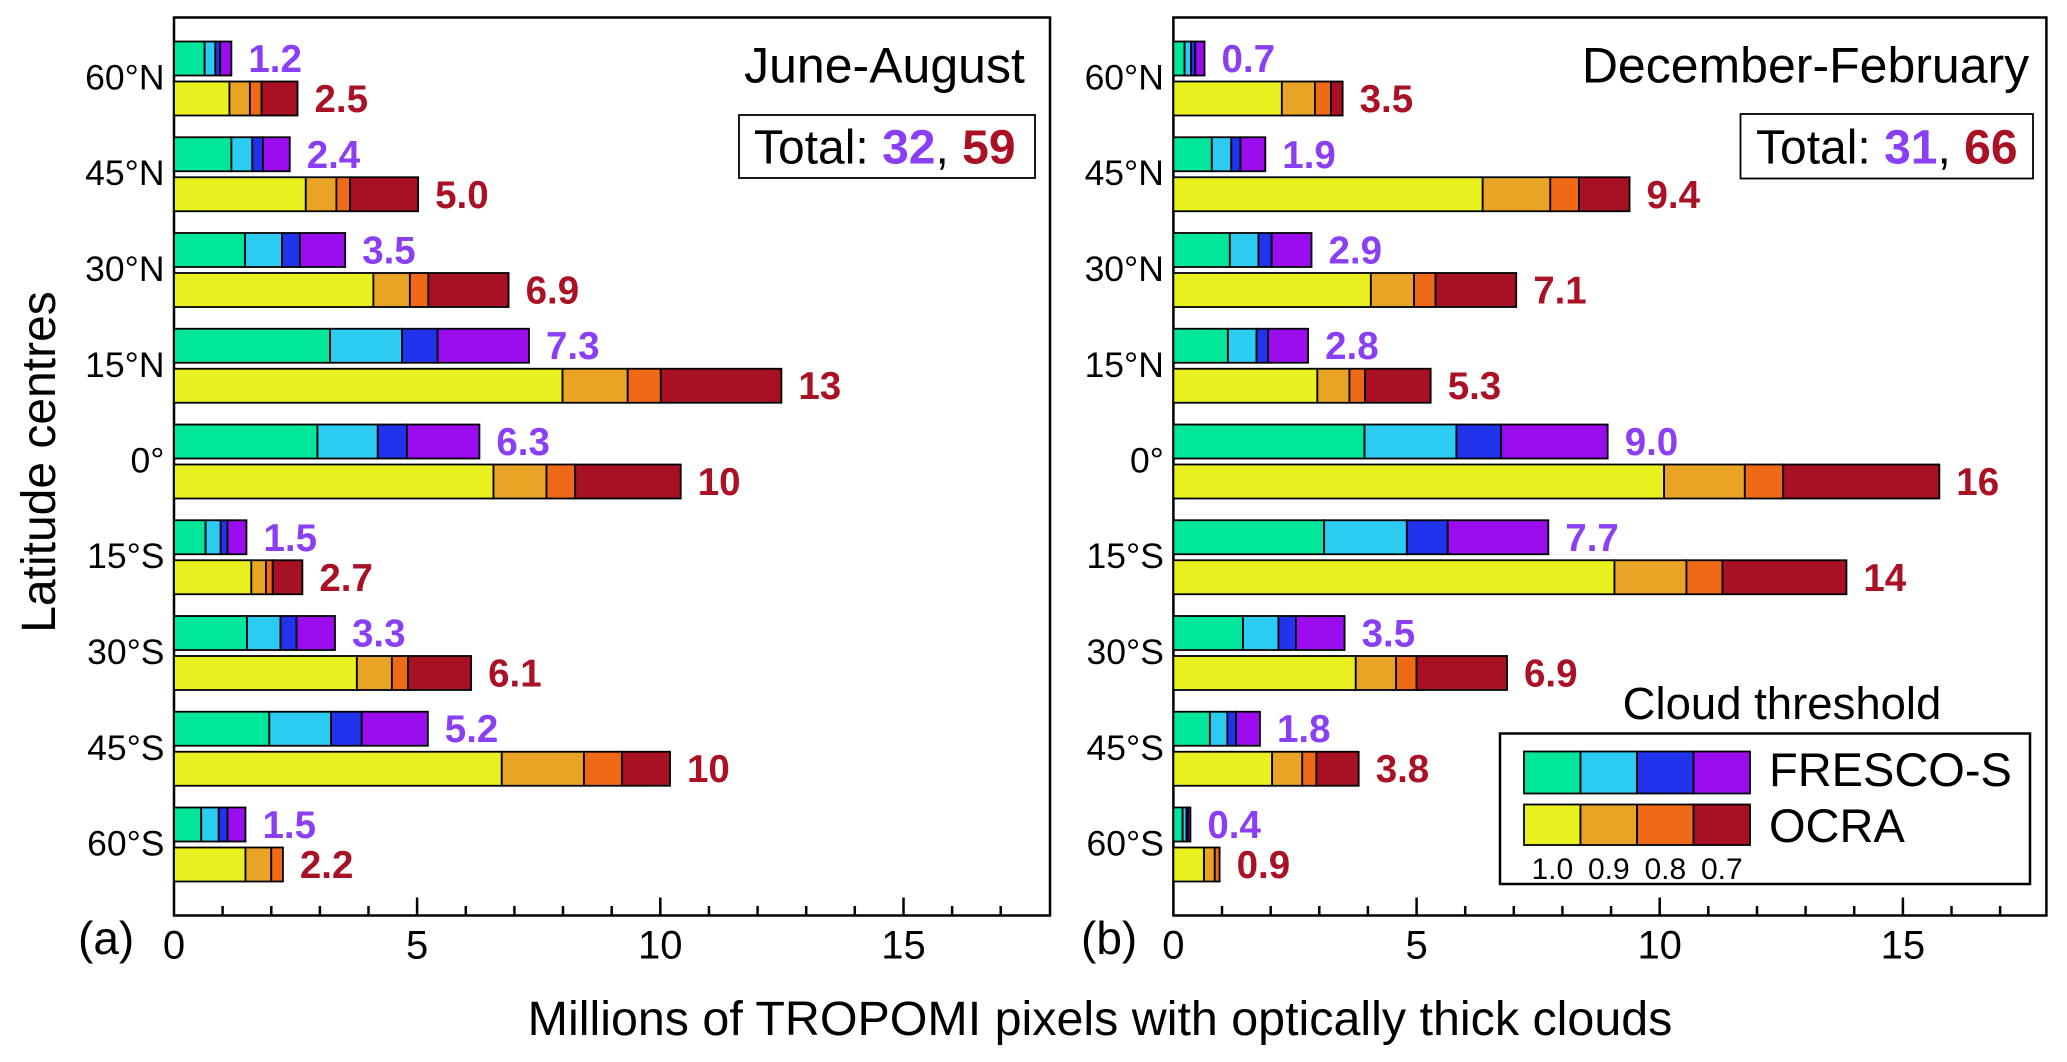 The width and height of the screenshot is (2067, 1062). I want to click on svg-text: 2.9, so click(1356, 251).